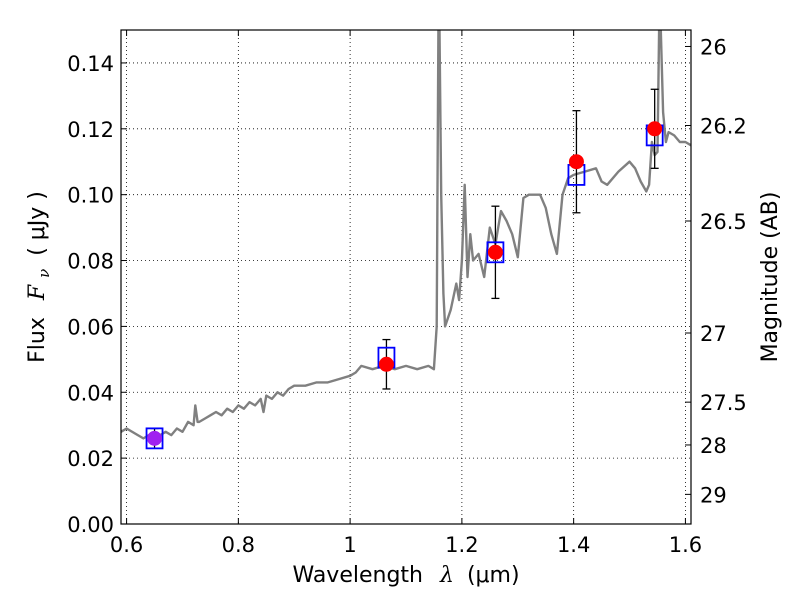 This screenshot has width=800, height=600. I want to click on mag-tick-label: 26, so click(713, 47).